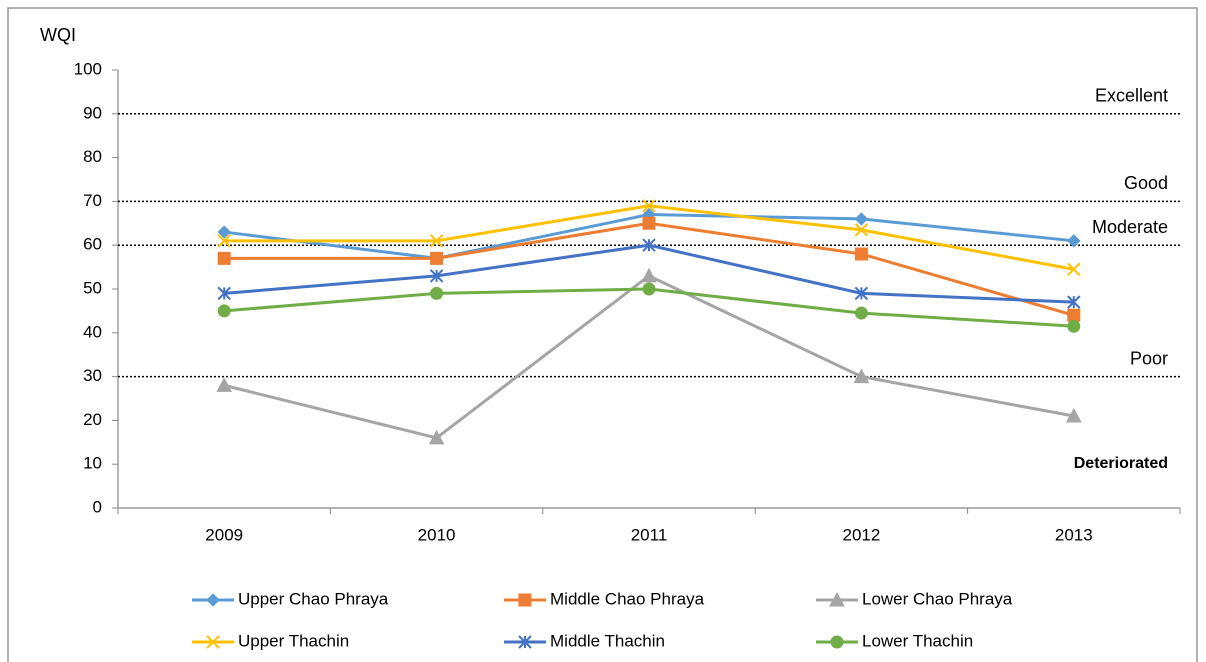  Describe the element at coordinates (92, 156) in the screenshot. I see `y-tick-label: 80` at that location.